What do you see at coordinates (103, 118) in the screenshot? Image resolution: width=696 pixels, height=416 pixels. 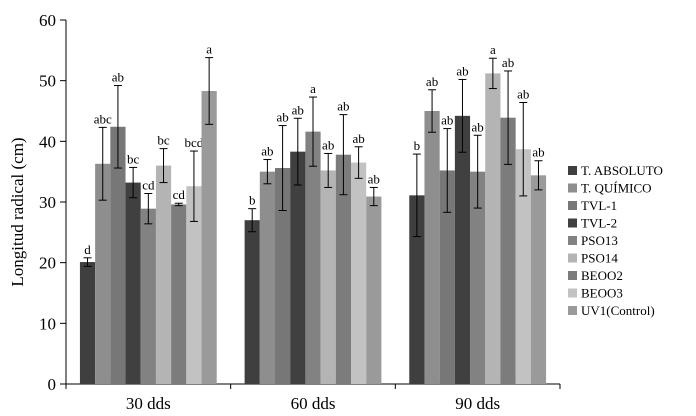 I see `significance-label: abc` at bounding box center [103, 118].